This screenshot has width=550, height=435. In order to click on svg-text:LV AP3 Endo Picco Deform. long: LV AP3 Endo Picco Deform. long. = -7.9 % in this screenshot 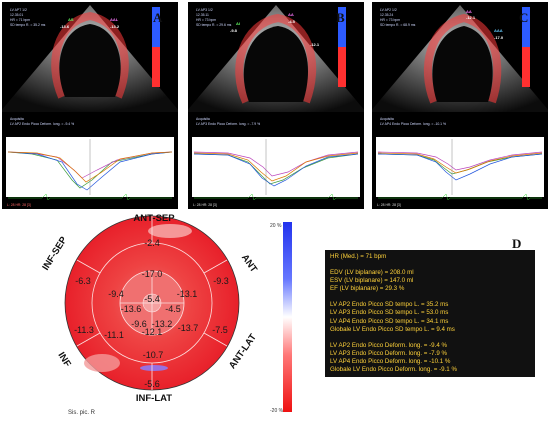, I will do `click(228, 124)`.